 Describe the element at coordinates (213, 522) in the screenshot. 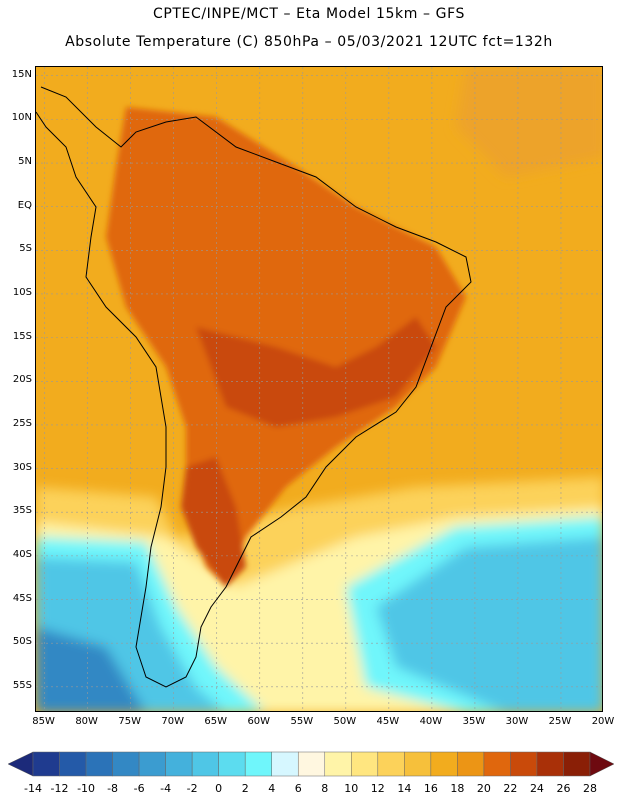

I see `field-patagonia-hot` at that location.